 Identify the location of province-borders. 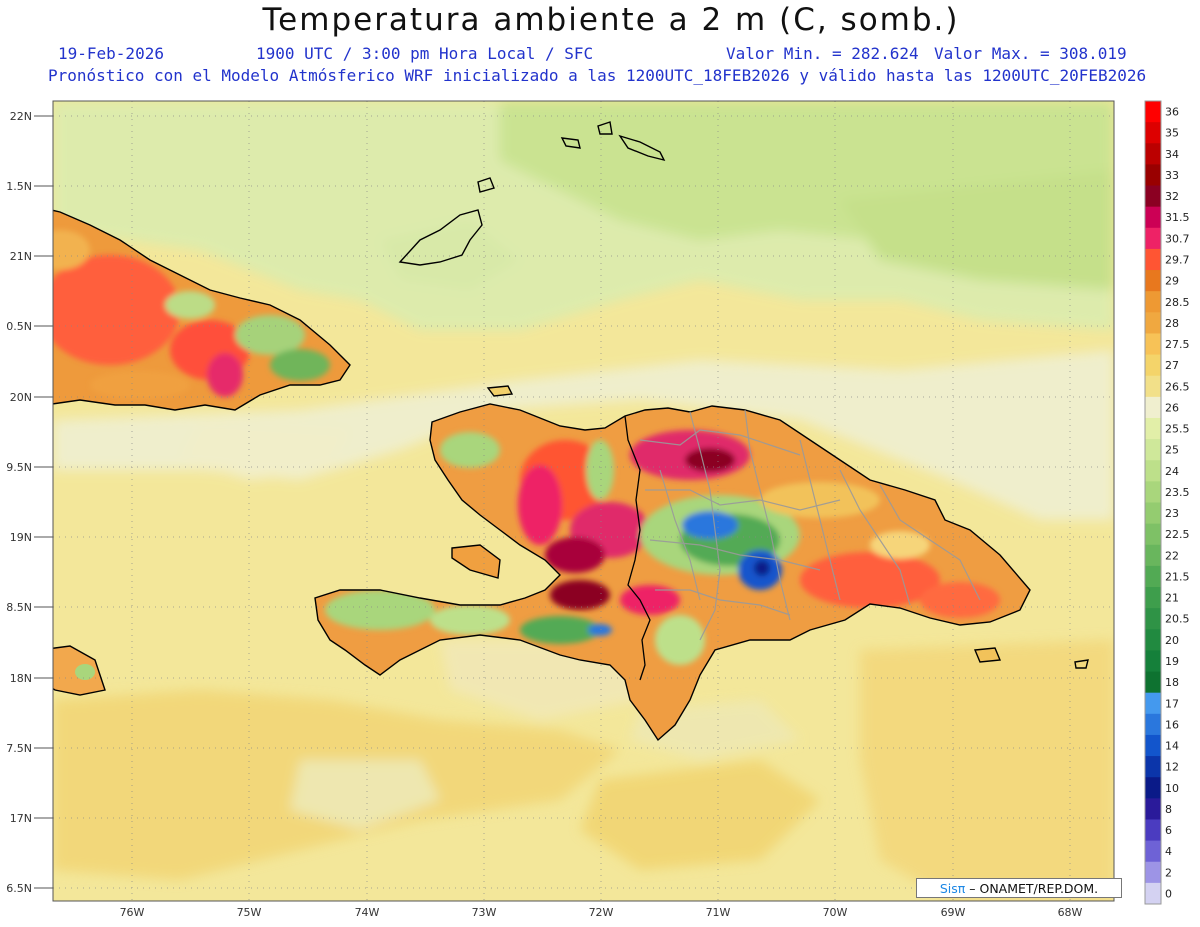
(810, 525).